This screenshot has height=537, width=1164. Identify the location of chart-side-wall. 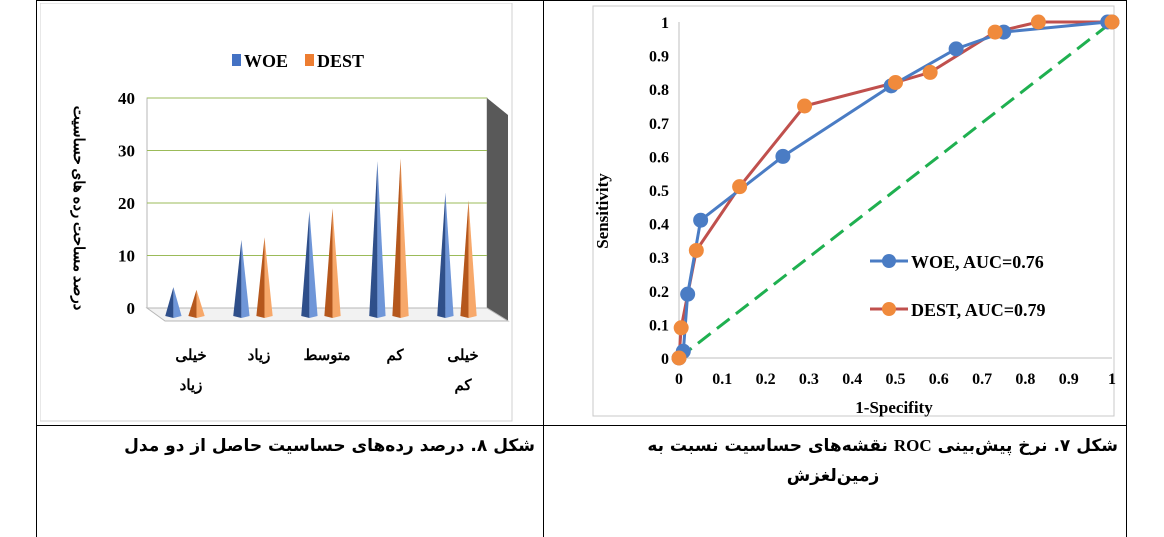
(497, 209).